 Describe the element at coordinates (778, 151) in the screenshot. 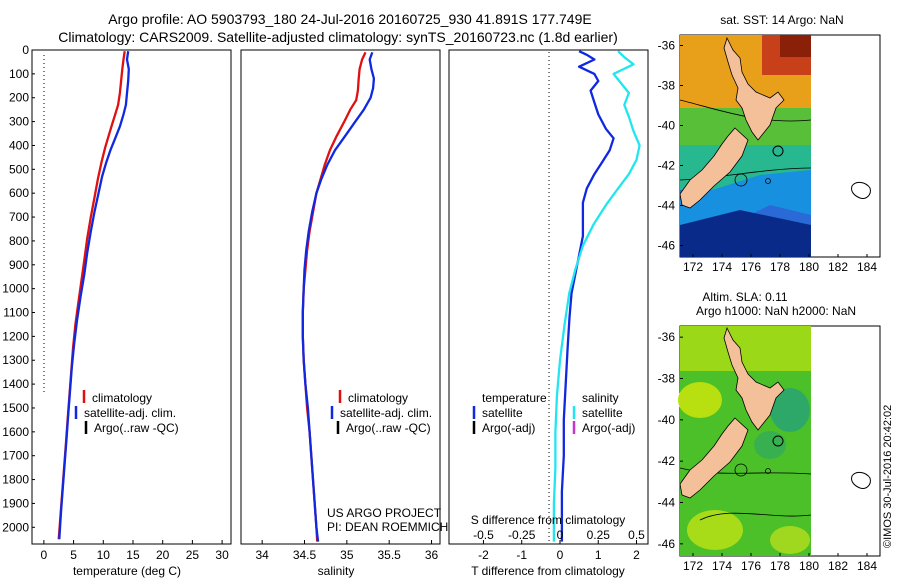

I see `argo-location-marker` at that location.